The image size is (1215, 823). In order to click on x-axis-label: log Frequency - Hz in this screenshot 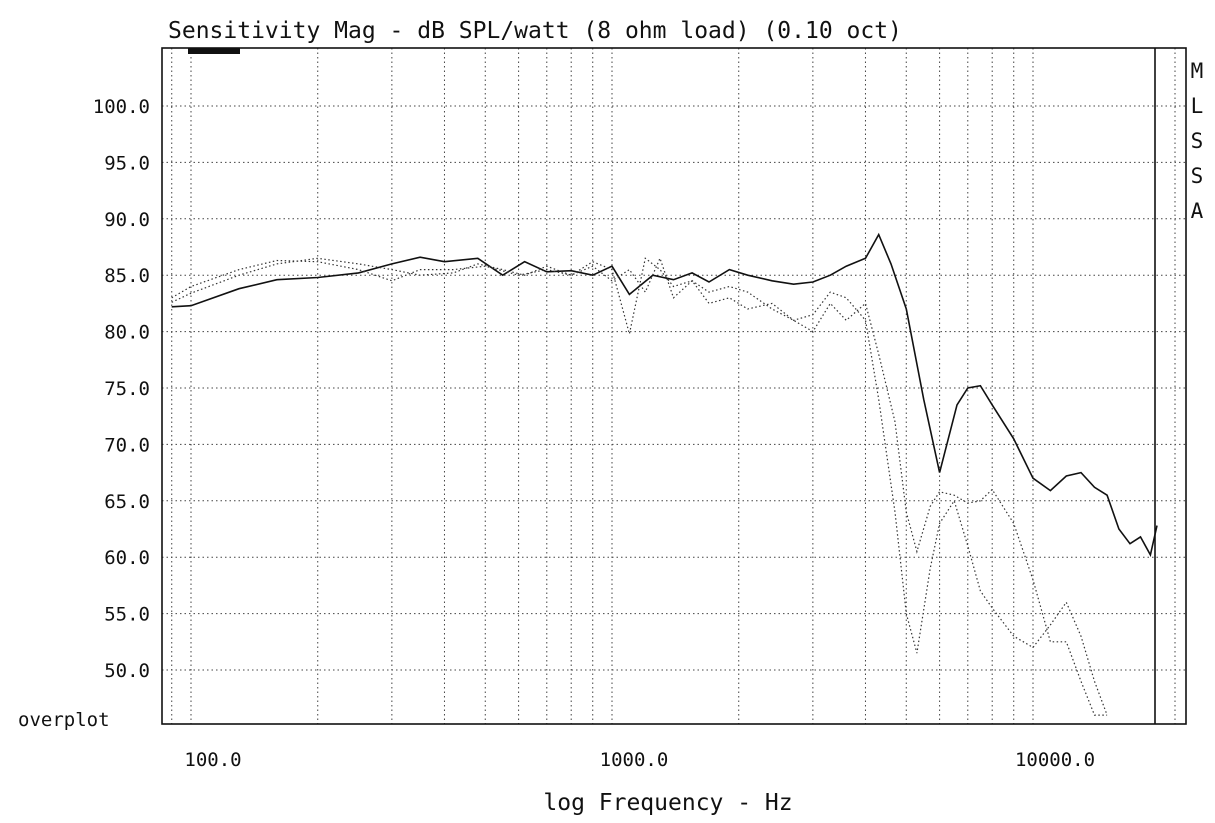, I will do `click(667, 803)`.